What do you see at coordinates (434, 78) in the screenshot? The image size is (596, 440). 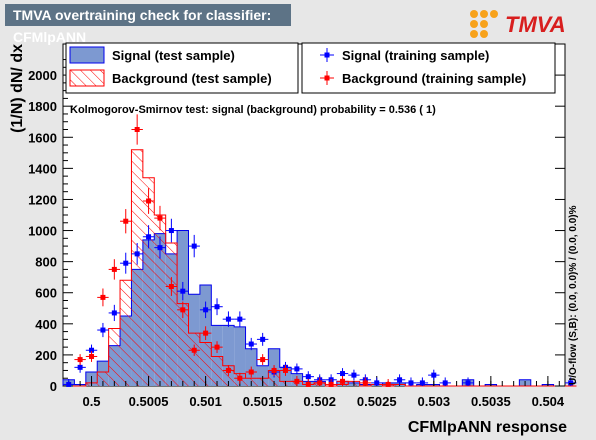 I see `legend-background-train-label: Background (training sample)` at bounding box center [434, 78].